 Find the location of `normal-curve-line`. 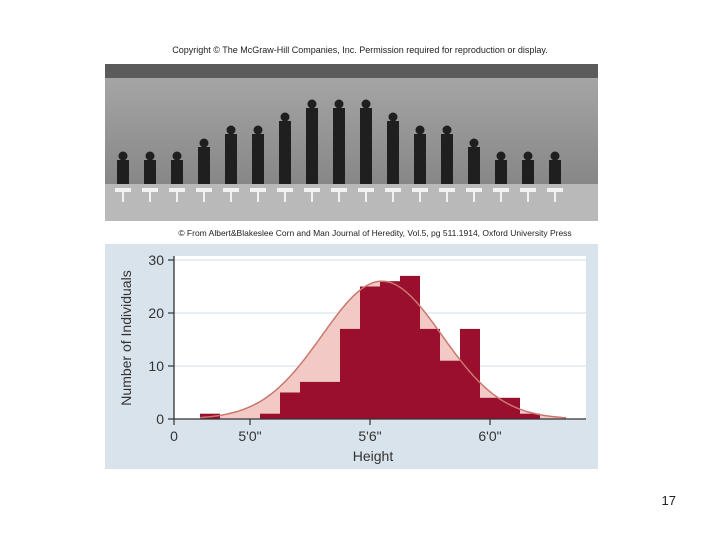

normal-curve-line is located at coordinates (383, 349).